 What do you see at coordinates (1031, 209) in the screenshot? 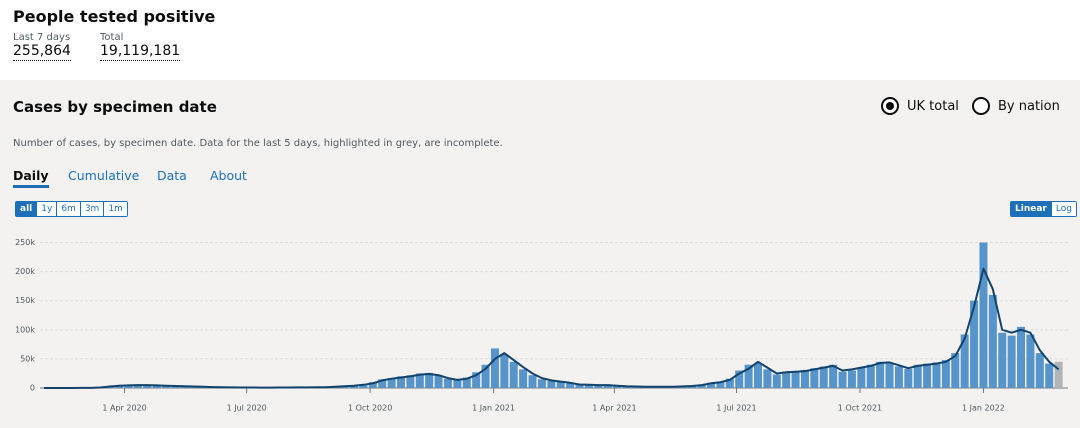
I see `scale-button: Linear` at bounding box center [1031, 209].